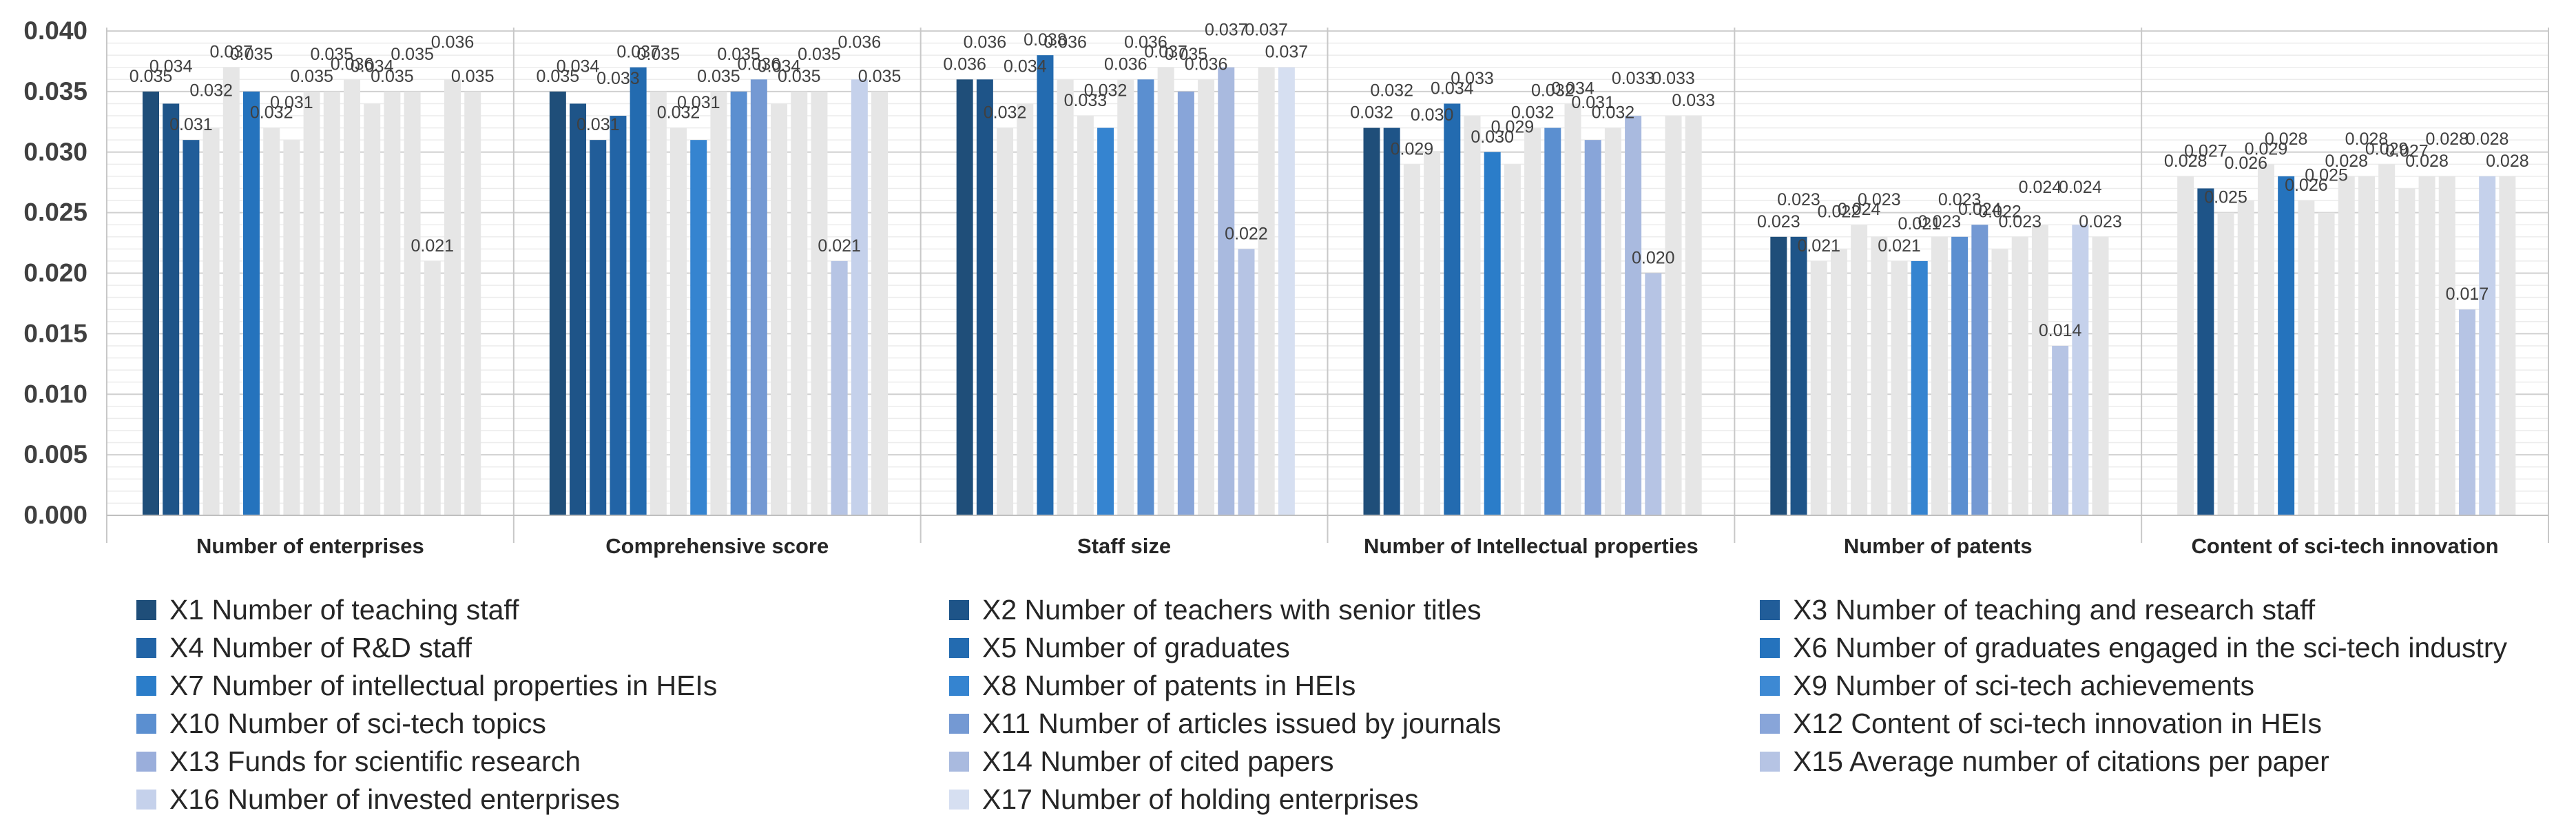  I want to click on x-category-label: Content of sci-tech innovation, so click(2345, 546).